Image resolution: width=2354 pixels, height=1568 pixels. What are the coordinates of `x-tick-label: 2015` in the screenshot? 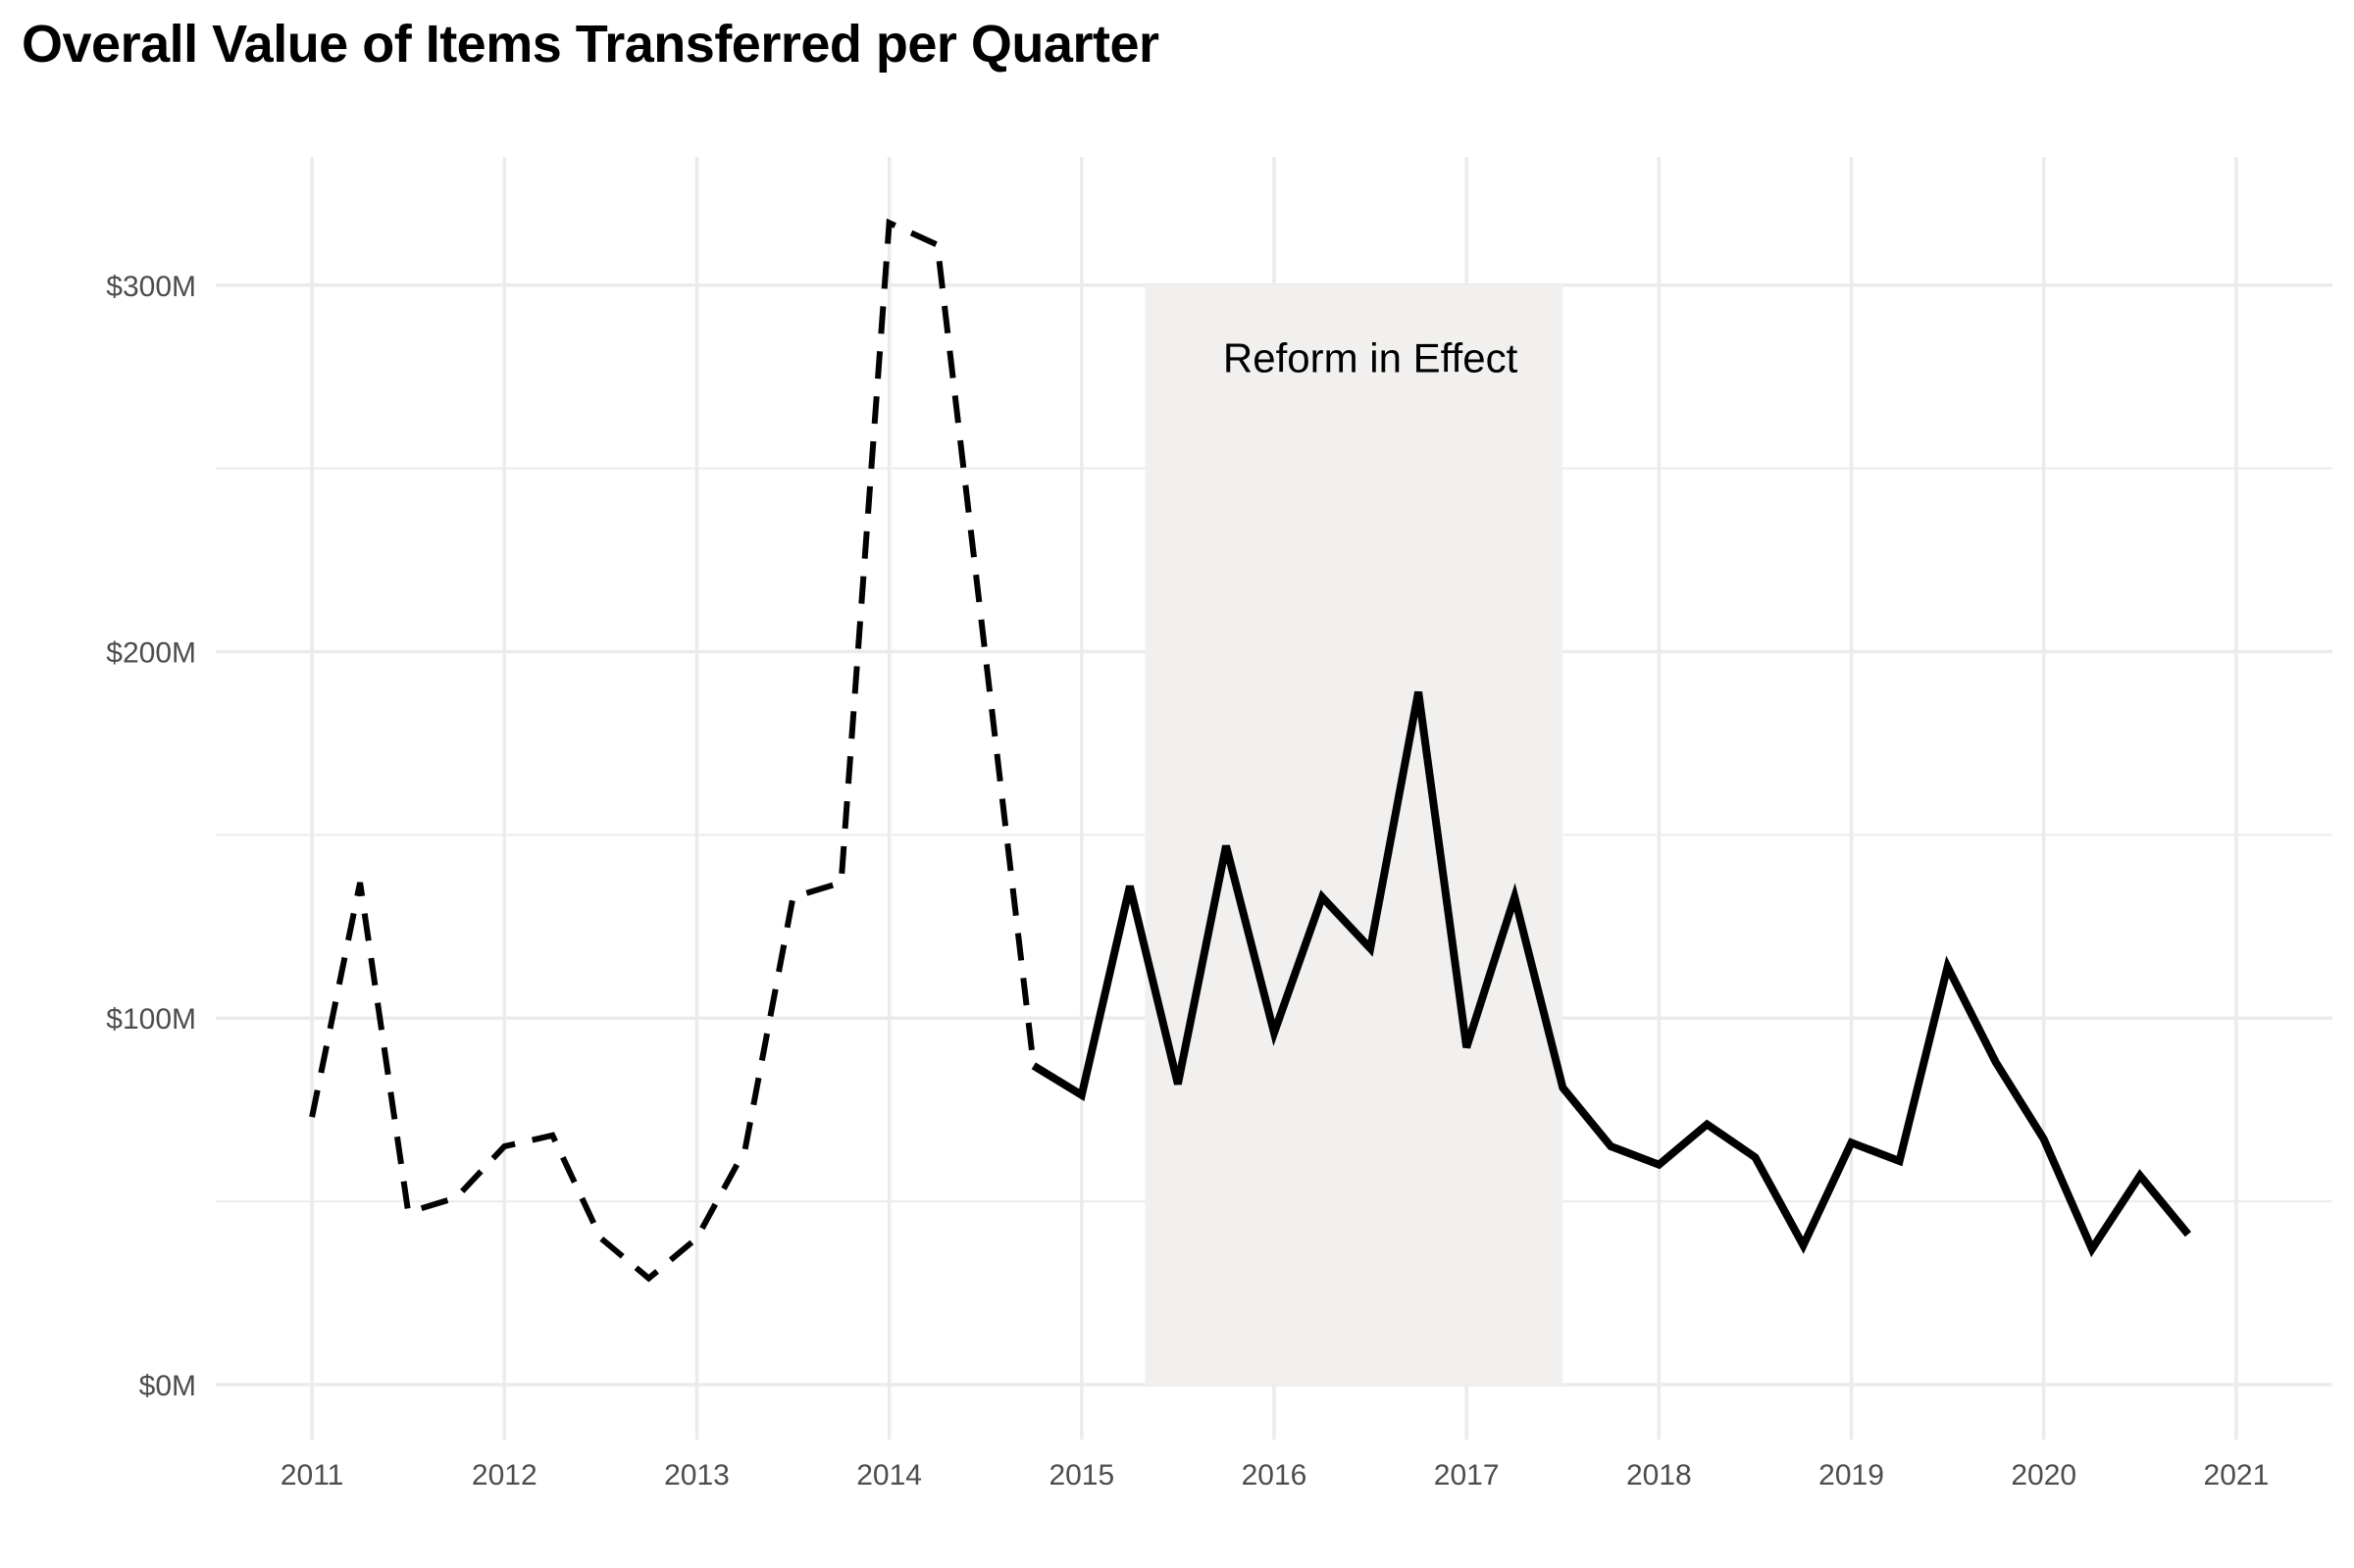 It's located at (1081, 1475).